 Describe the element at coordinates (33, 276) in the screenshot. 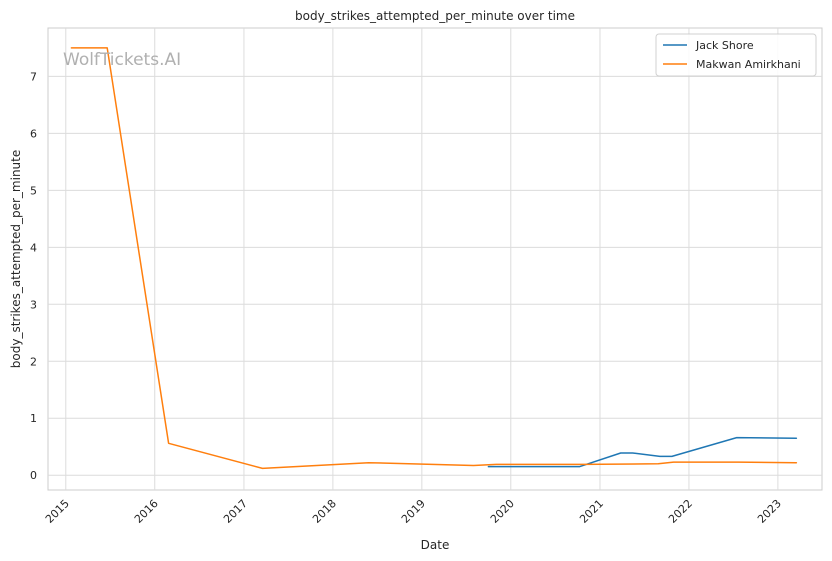

I see `y-axis-ticks: 0 1 2 3 4 5 6 7` at that location.